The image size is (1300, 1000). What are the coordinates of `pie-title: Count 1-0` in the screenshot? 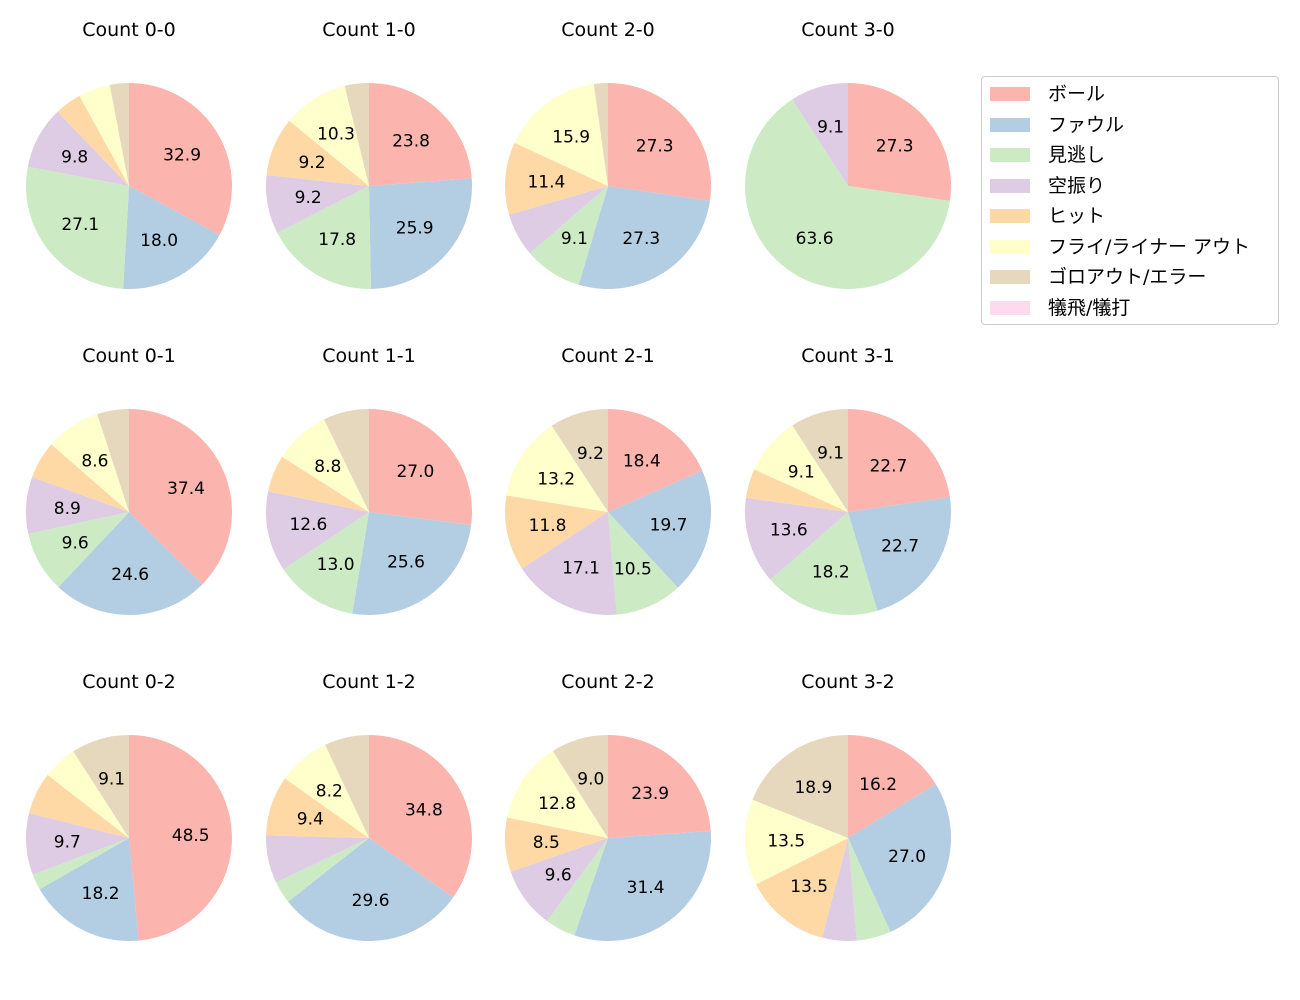 It's located at (369, 30).